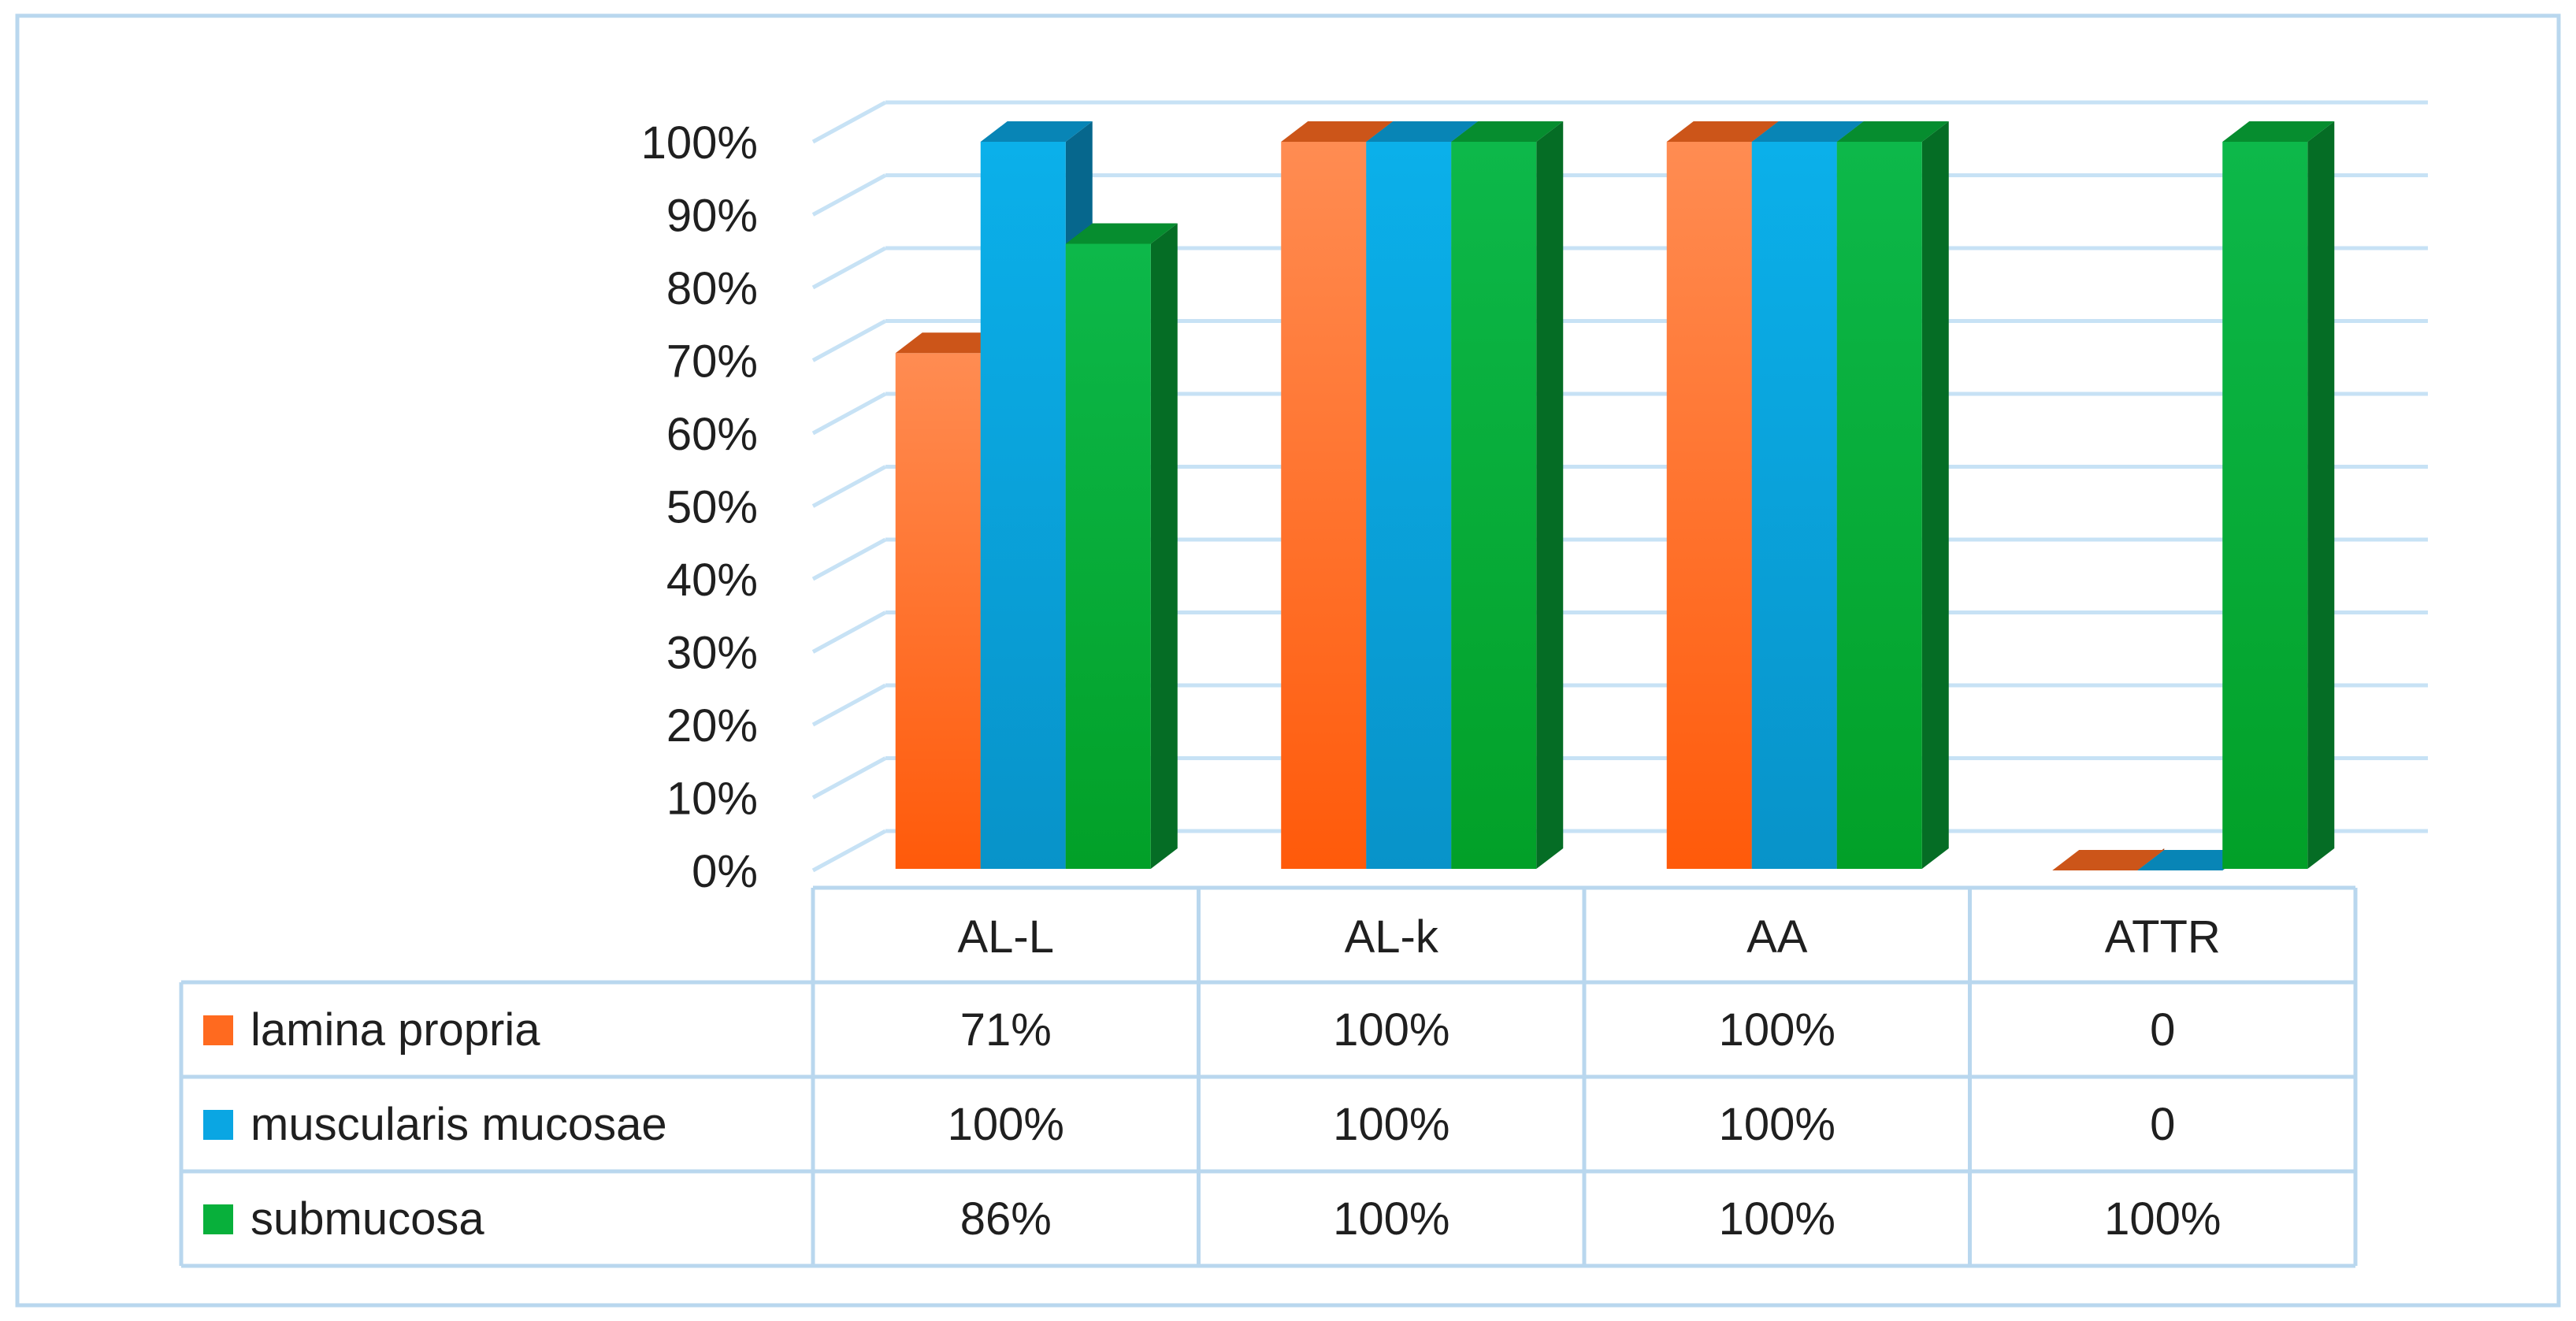 The height and width of the screenshot is (1321, 2576). What do you see at coordinates (1005, 937) in the screenshot?
I see `category-label: AL-L` at bounding box center [1005, 937].